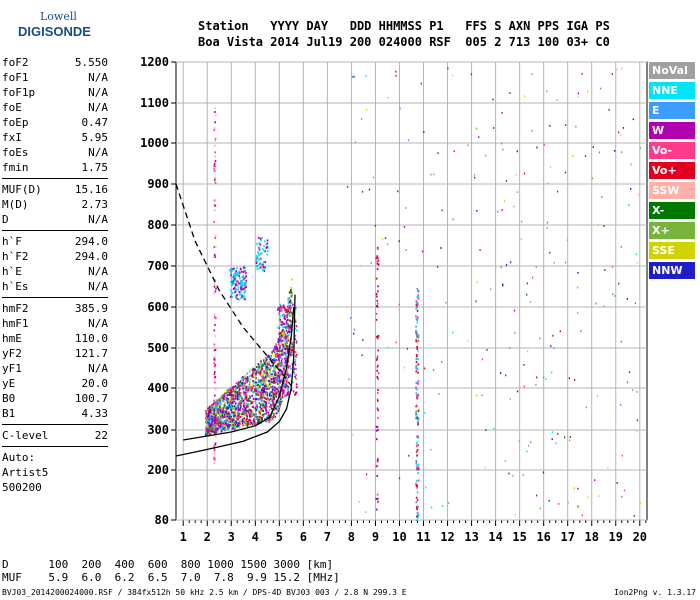 This screenshot has width=700, height=600. Describe the element at coordinates (154, 143) in the screenshot. I see `y-tick-label: 1000` at that location.